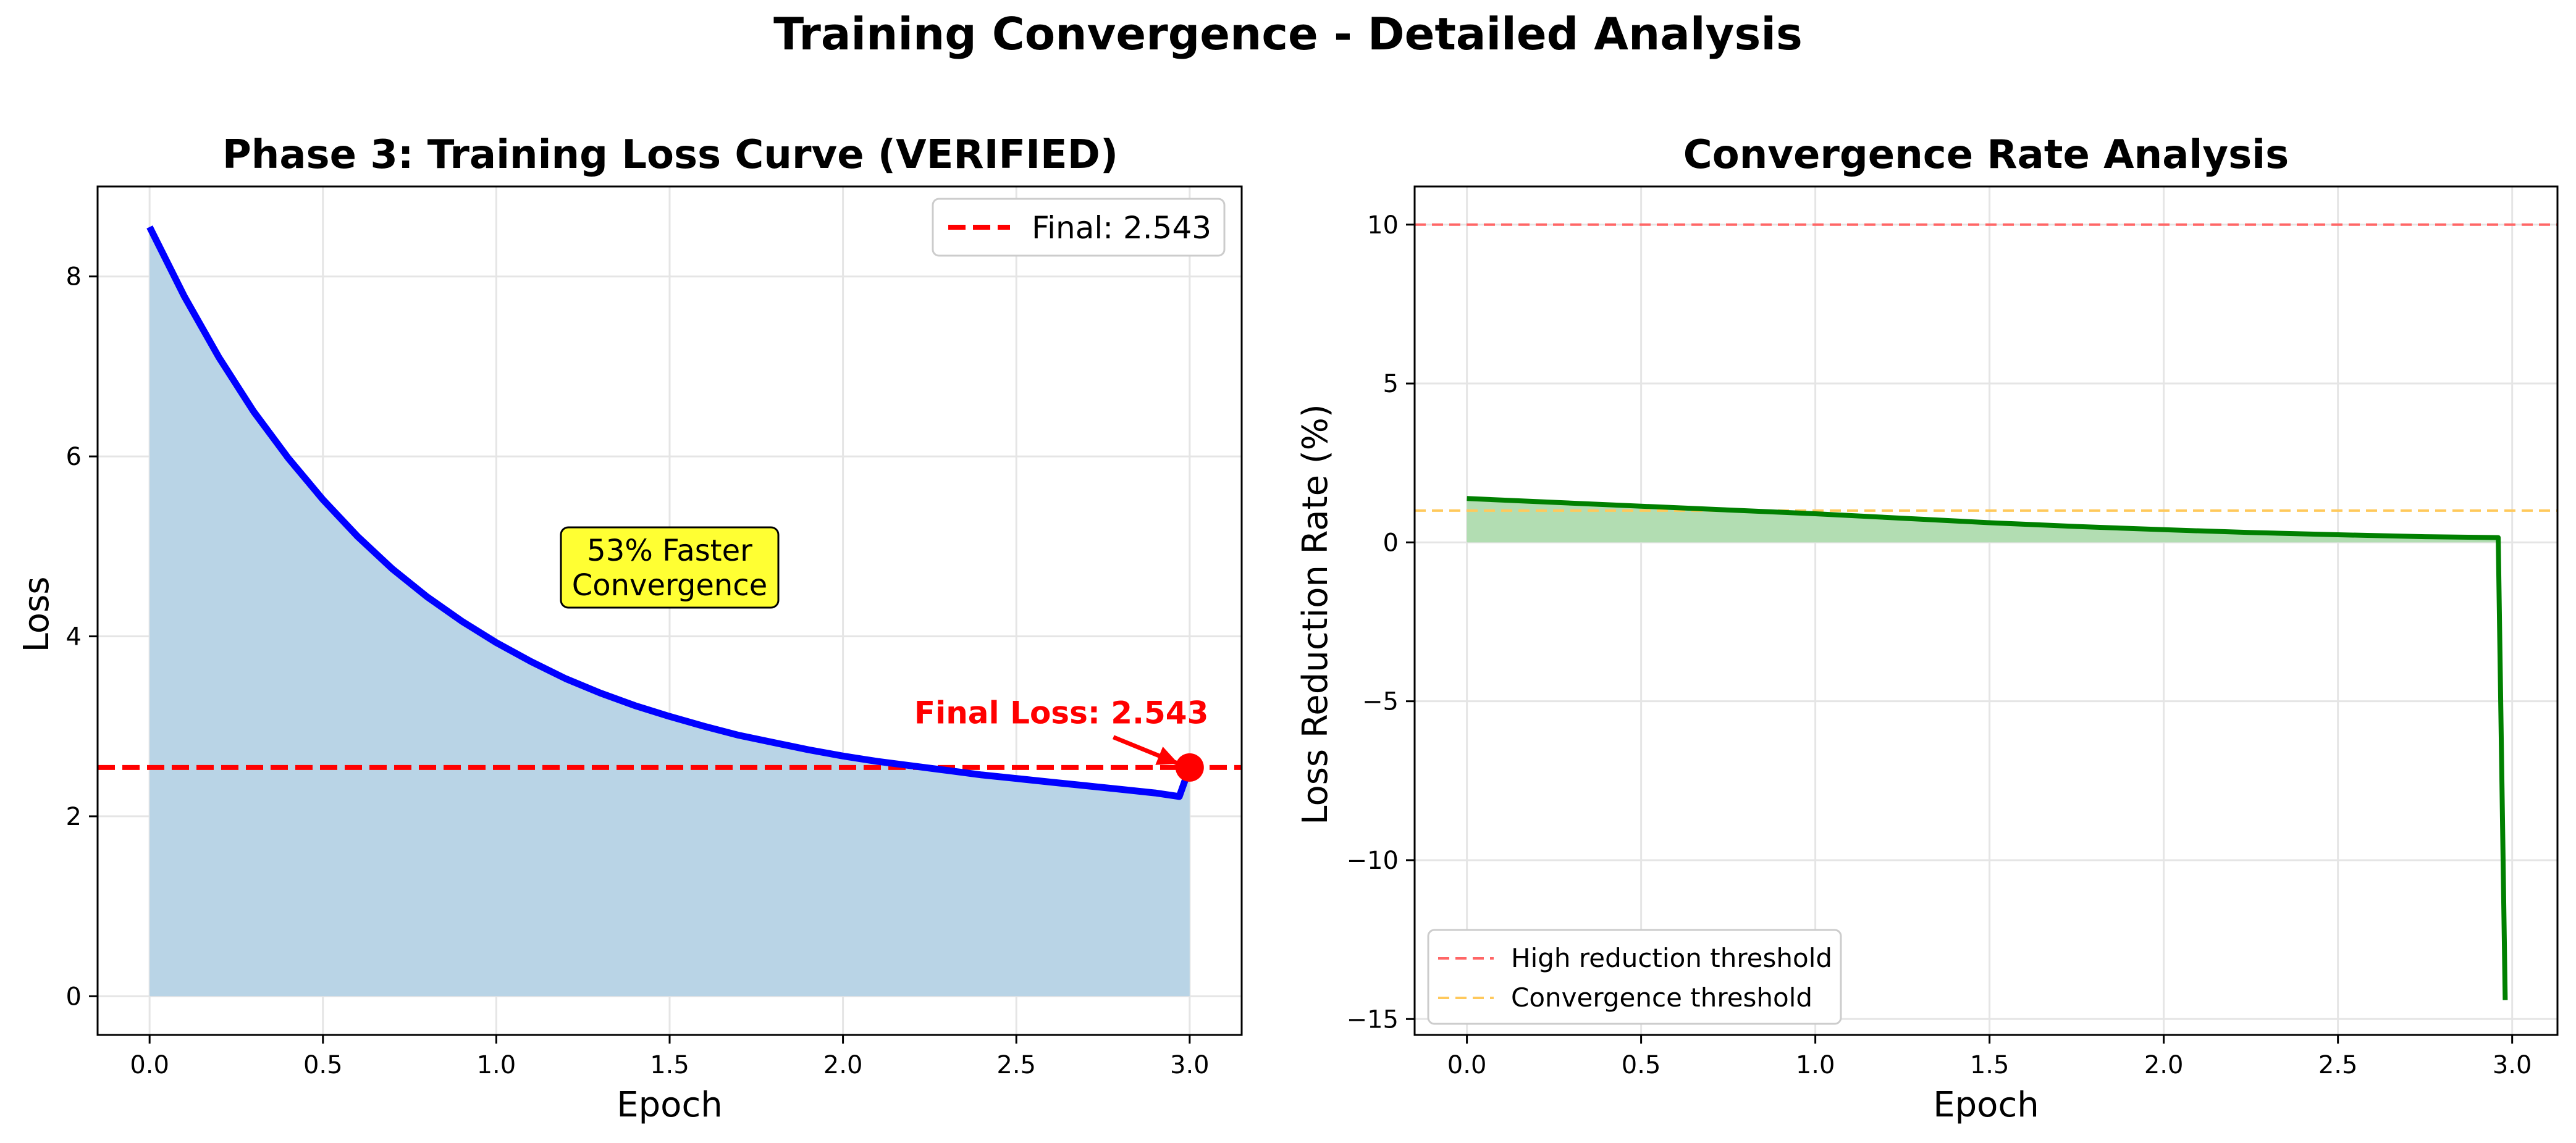 This screenshot has width=2576, height=1143. What do you see at coordinates (669, 1105) in the screenshot?
I see `loss-x-axis-label: Epoch` at bounding box center [669, 1105].